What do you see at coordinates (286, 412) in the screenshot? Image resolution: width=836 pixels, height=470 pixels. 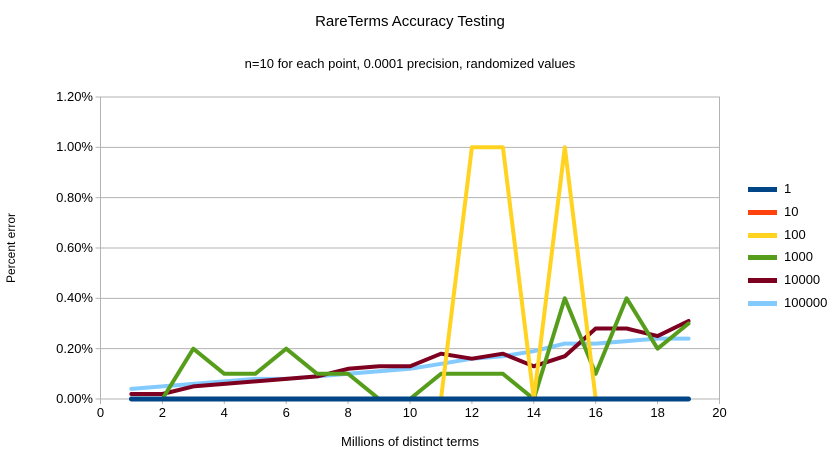 I see `x-tick-label: 6` at bounding box center [286, 412].